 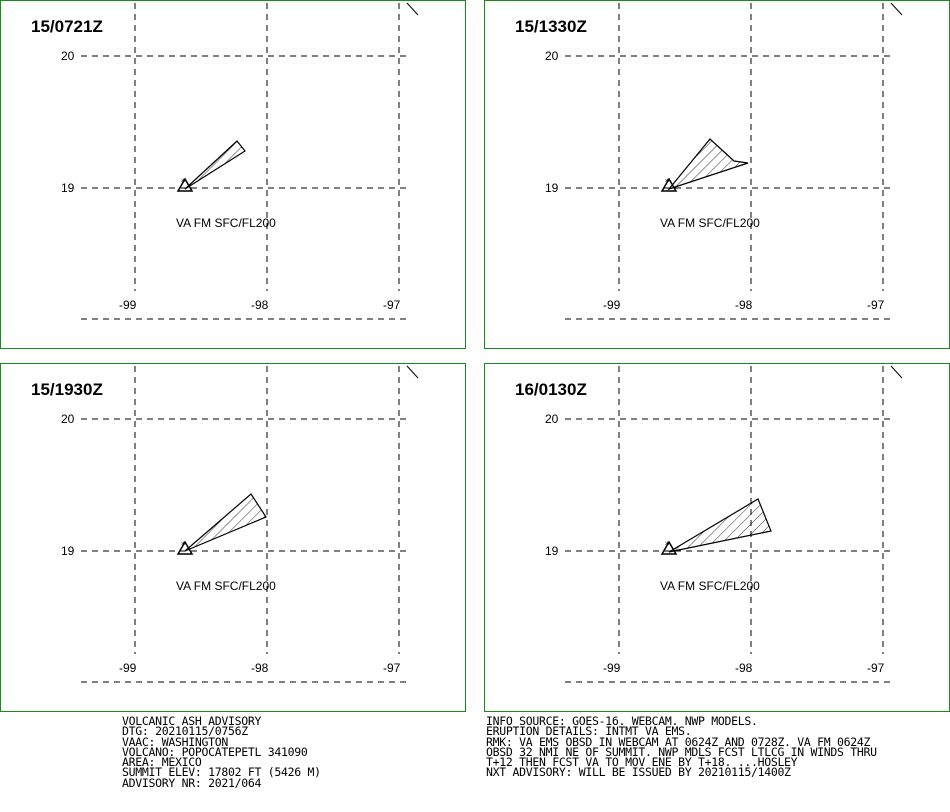 What do you see at coordinates (192, 782) in the screenshot?
I see `advisory-line: ADVISORY NR: 2021/064` at bounding box center [192, 782].